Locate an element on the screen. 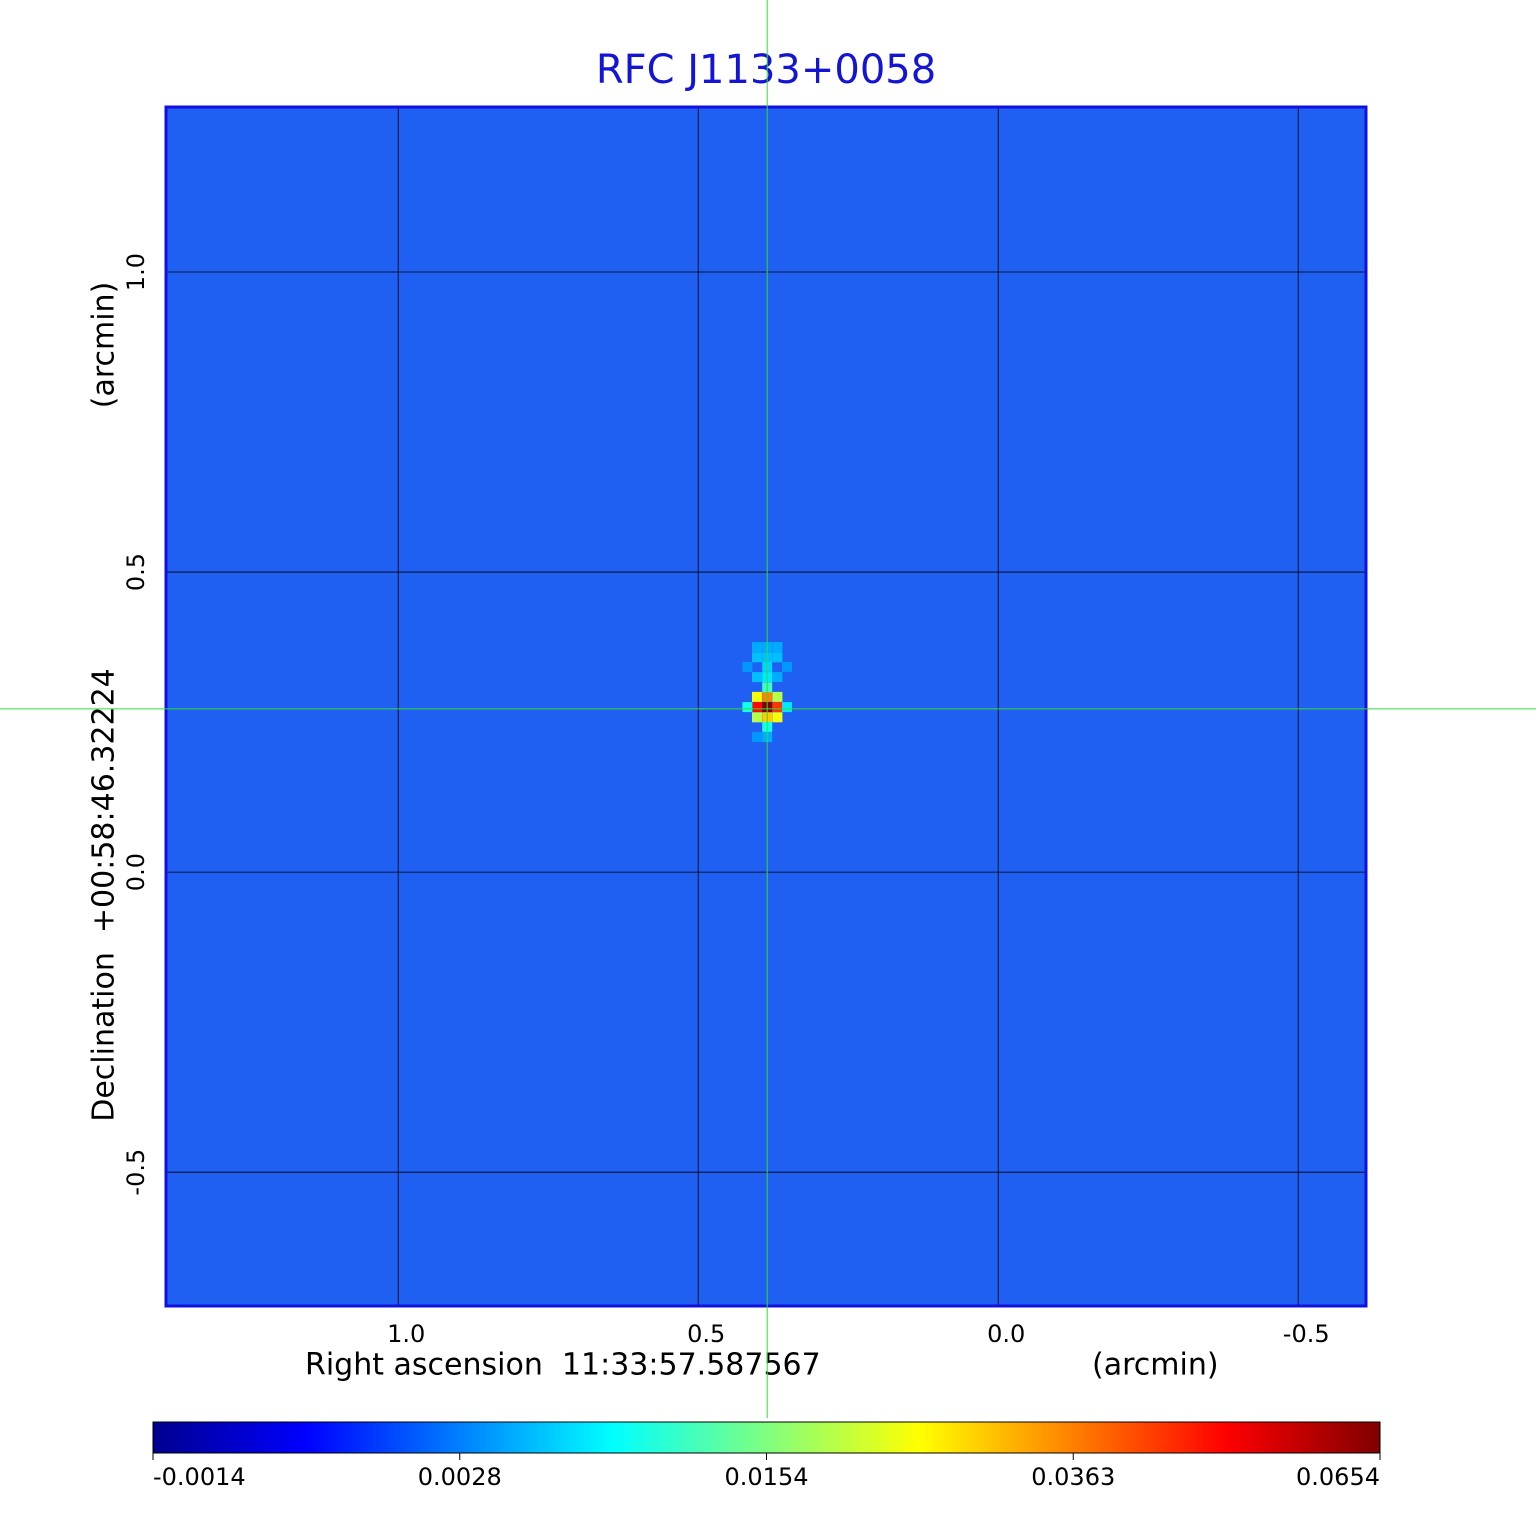 This screenshot has height=1515, width=1536. colorbar-tick-label: 0.0154 is located at coordinates (767, 1477).